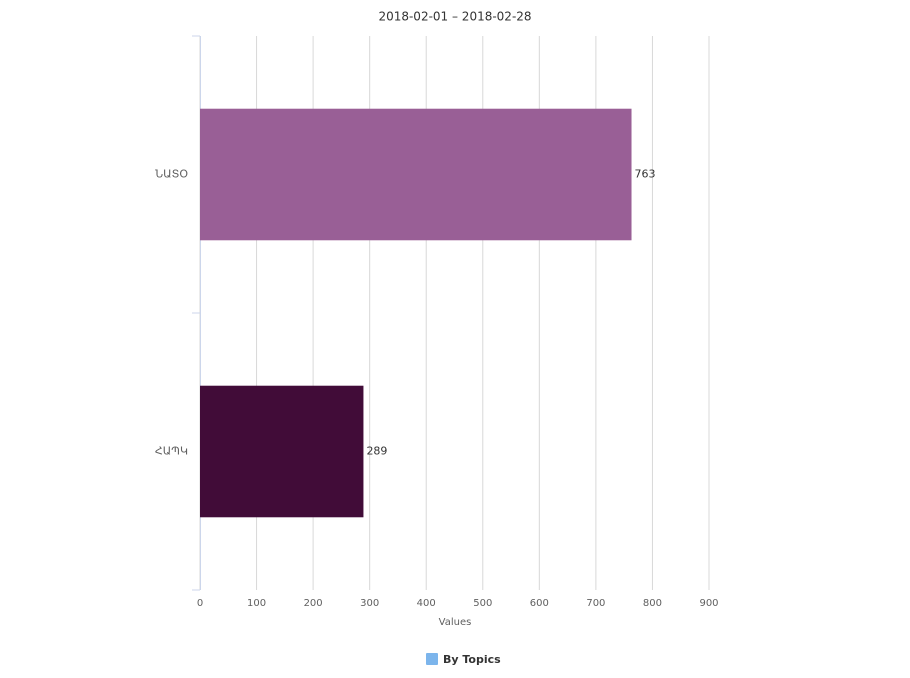 Image resolution: width=910 pixels, height=678 pixels. Describe the element at coordinates (376, 451) in the screenshot. I see `data-label: 289` at that location.